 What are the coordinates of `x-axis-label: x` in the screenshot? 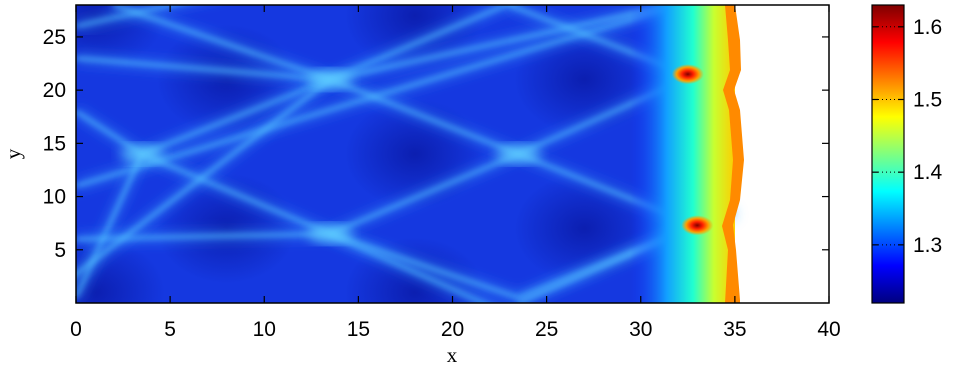 It's located at (452, 354).